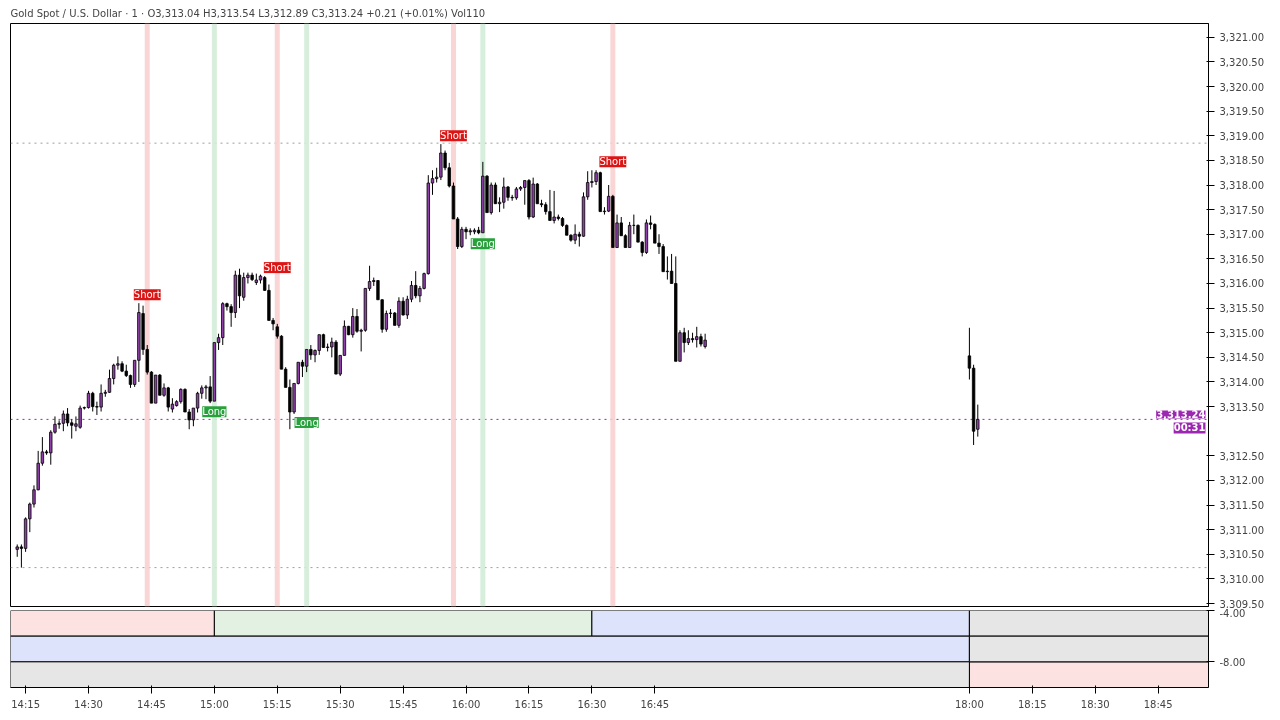 The image size is (1280, 720). Describe the element at coordinates (340, 704) in the screenshot. I see `x-tick-label: 15:30` at that location.